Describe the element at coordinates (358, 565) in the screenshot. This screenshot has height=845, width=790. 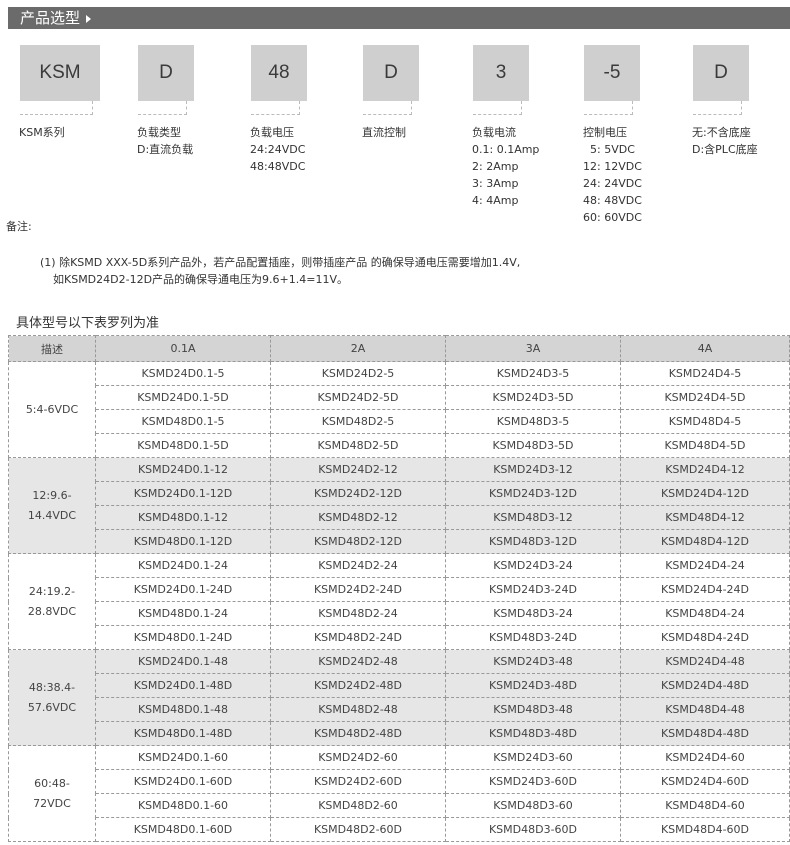
I see `model-cell: KSMD24D2-24` at that location.